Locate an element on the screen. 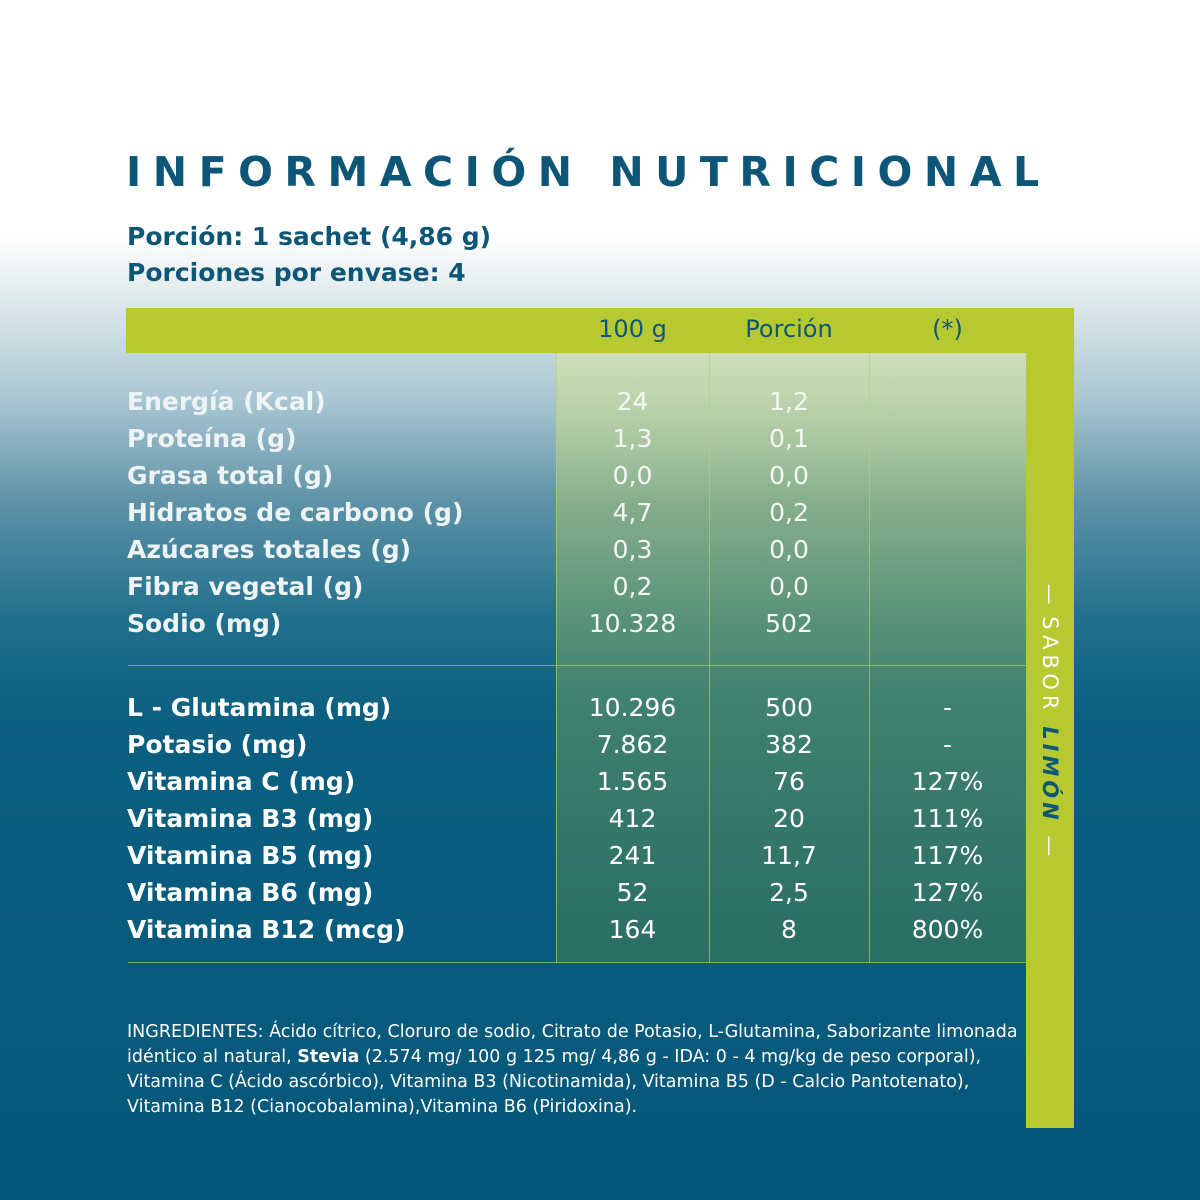  nutrient-label: Vitamina B5 (mg) is located at coordinates (250, 855).